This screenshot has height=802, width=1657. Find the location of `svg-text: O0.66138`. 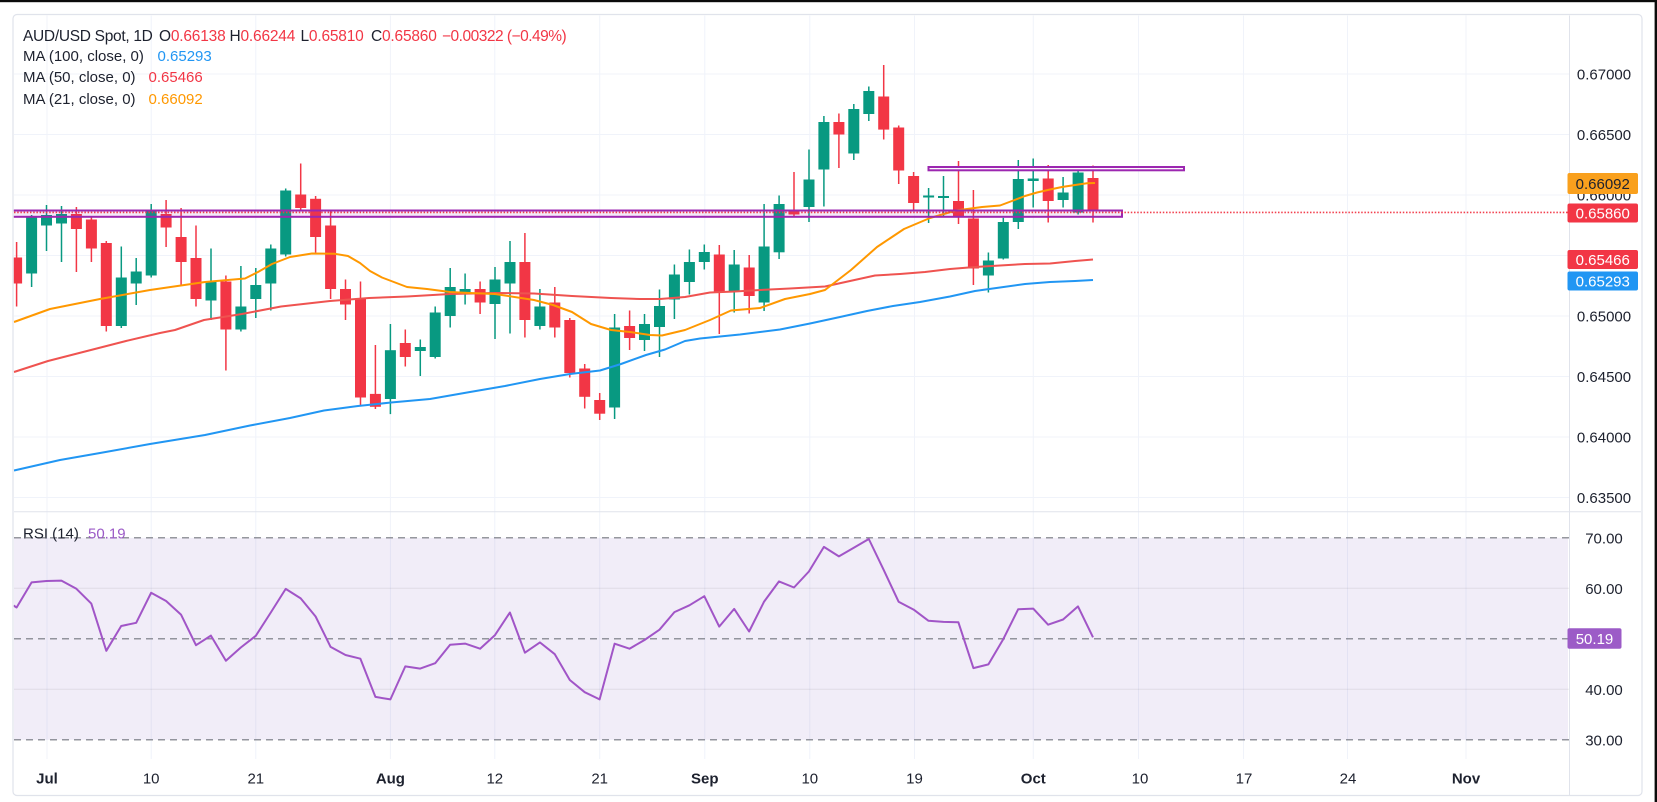

svg-text: O0.66138 is located at coordinates (192, 36).